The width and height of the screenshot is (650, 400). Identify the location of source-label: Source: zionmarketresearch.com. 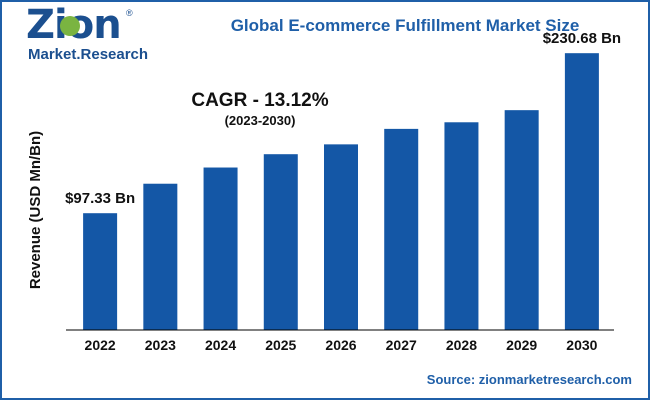
(529, 379).